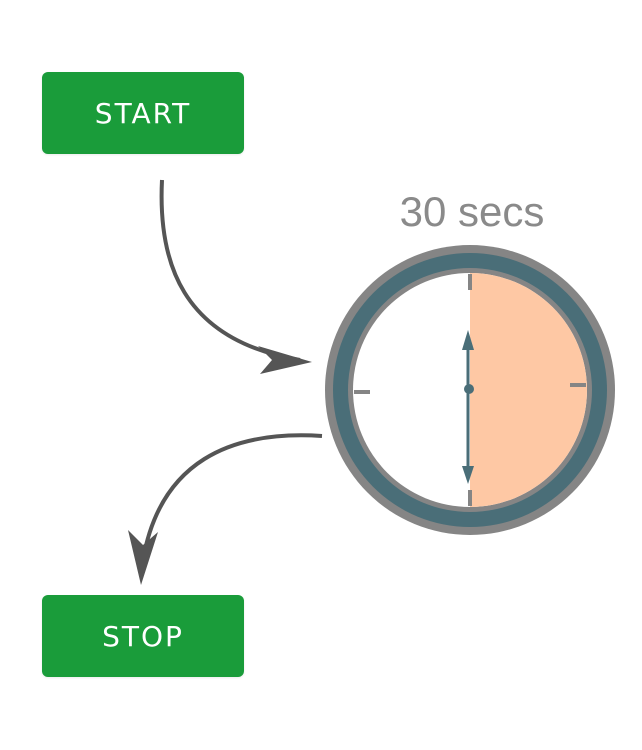 This screenshot has width=642, height=750. I want to click on elapsed-fill, so click(528, 390).